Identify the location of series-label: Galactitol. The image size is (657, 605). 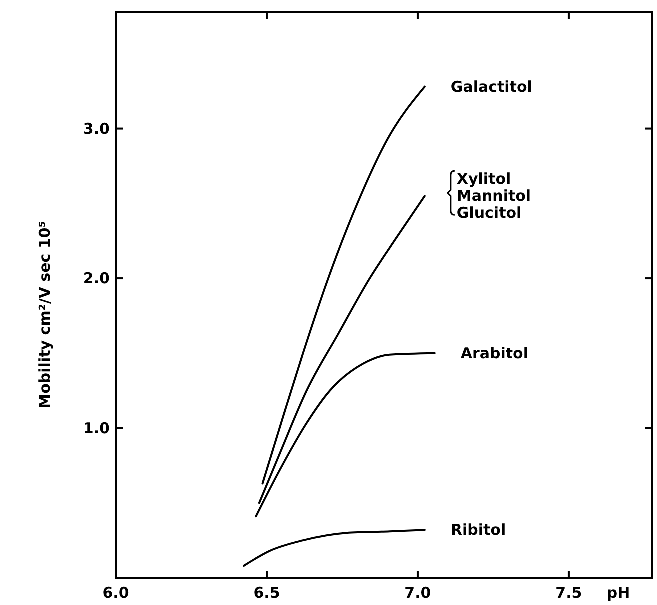
(491, 87).